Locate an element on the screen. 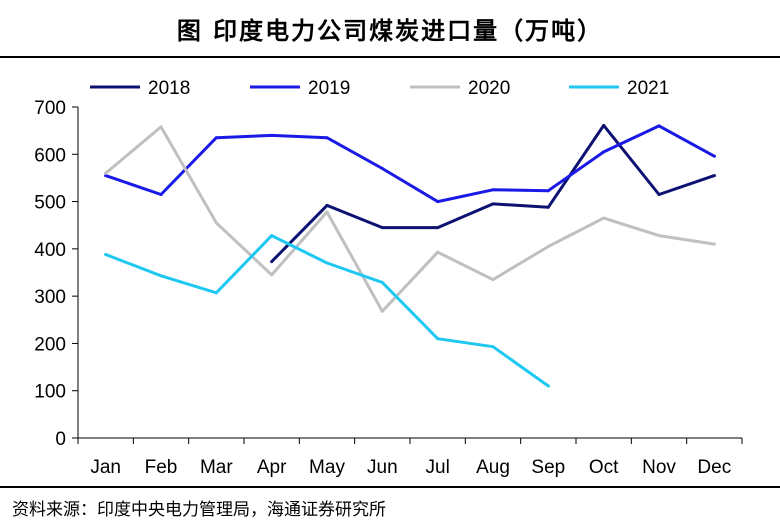 The height and width of the screenshot is (529, 780). legend-label-2019: 2019 is located at coordinates (329, 88).